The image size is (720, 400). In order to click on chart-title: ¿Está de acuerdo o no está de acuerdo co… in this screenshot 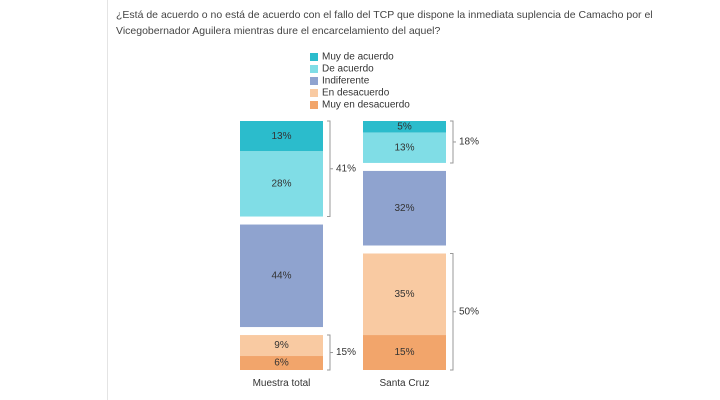, I will do `click(384, 23)`.